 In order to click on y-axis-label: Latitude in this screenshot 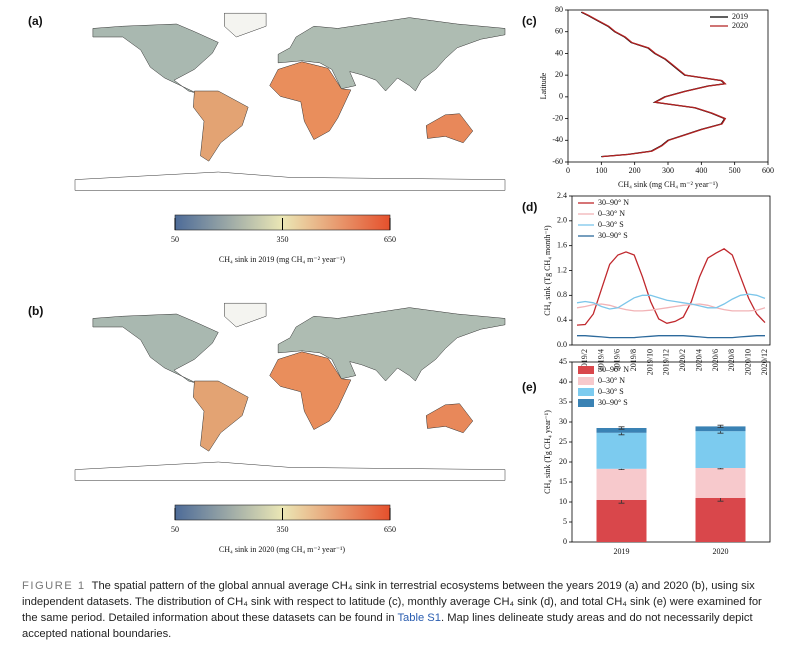, I will do `click(543, 85)`.